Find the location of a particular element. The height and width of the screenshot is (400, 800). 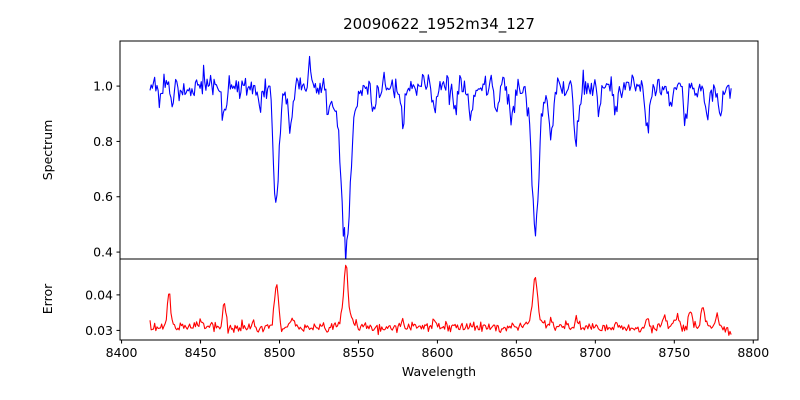

spectrum-y-tick-label: 1.0 is located at coordinates (103, 85).